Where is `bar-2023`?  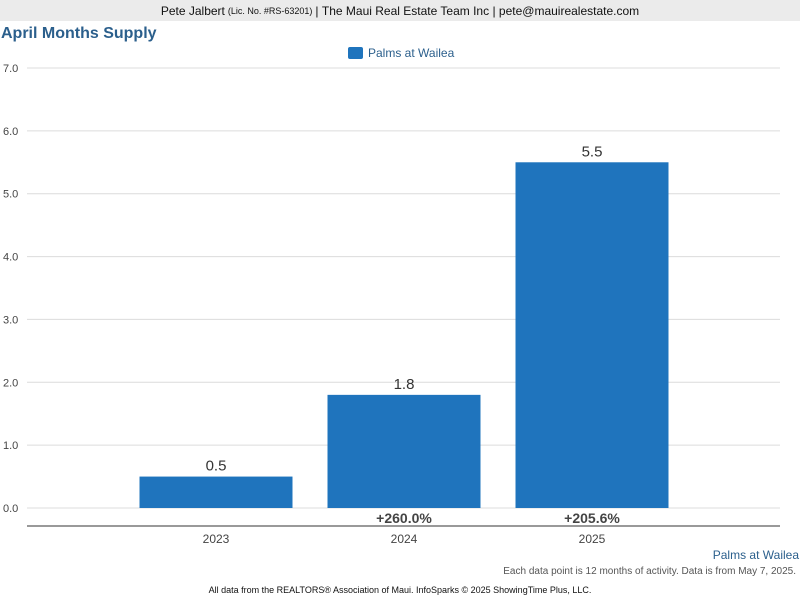
bar-2023 is located at coordinates (216, 492).